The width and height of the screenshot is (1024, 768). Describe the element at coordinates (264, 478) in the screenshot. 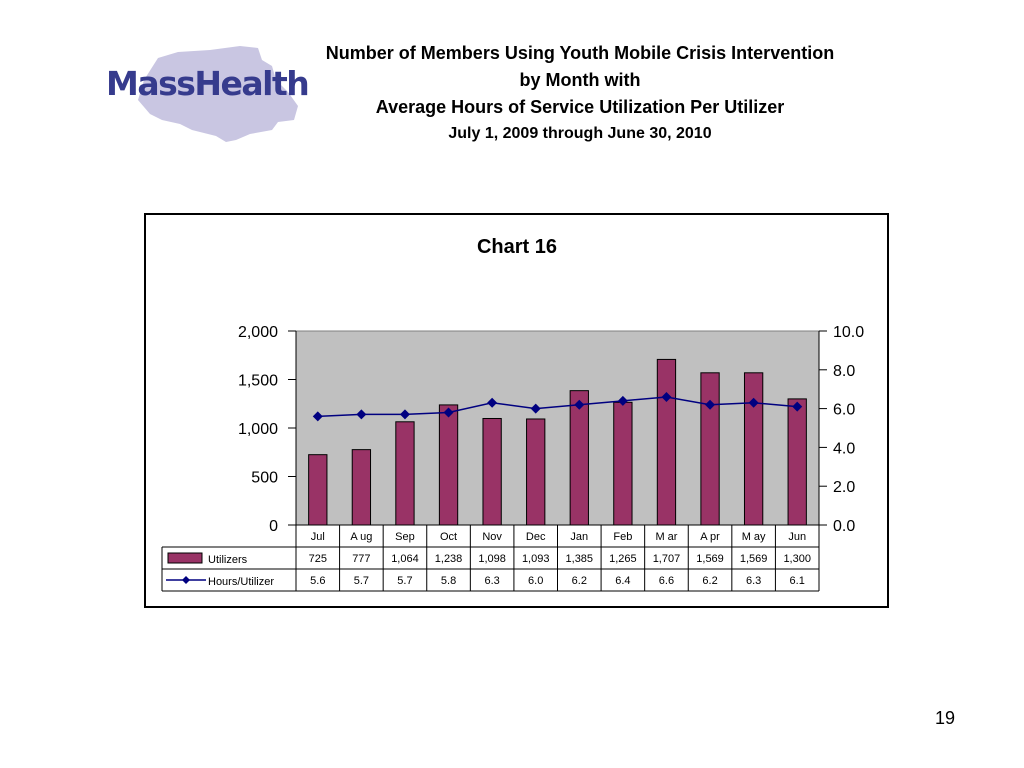

I see `left-axis-tick-label: 500` at that location.